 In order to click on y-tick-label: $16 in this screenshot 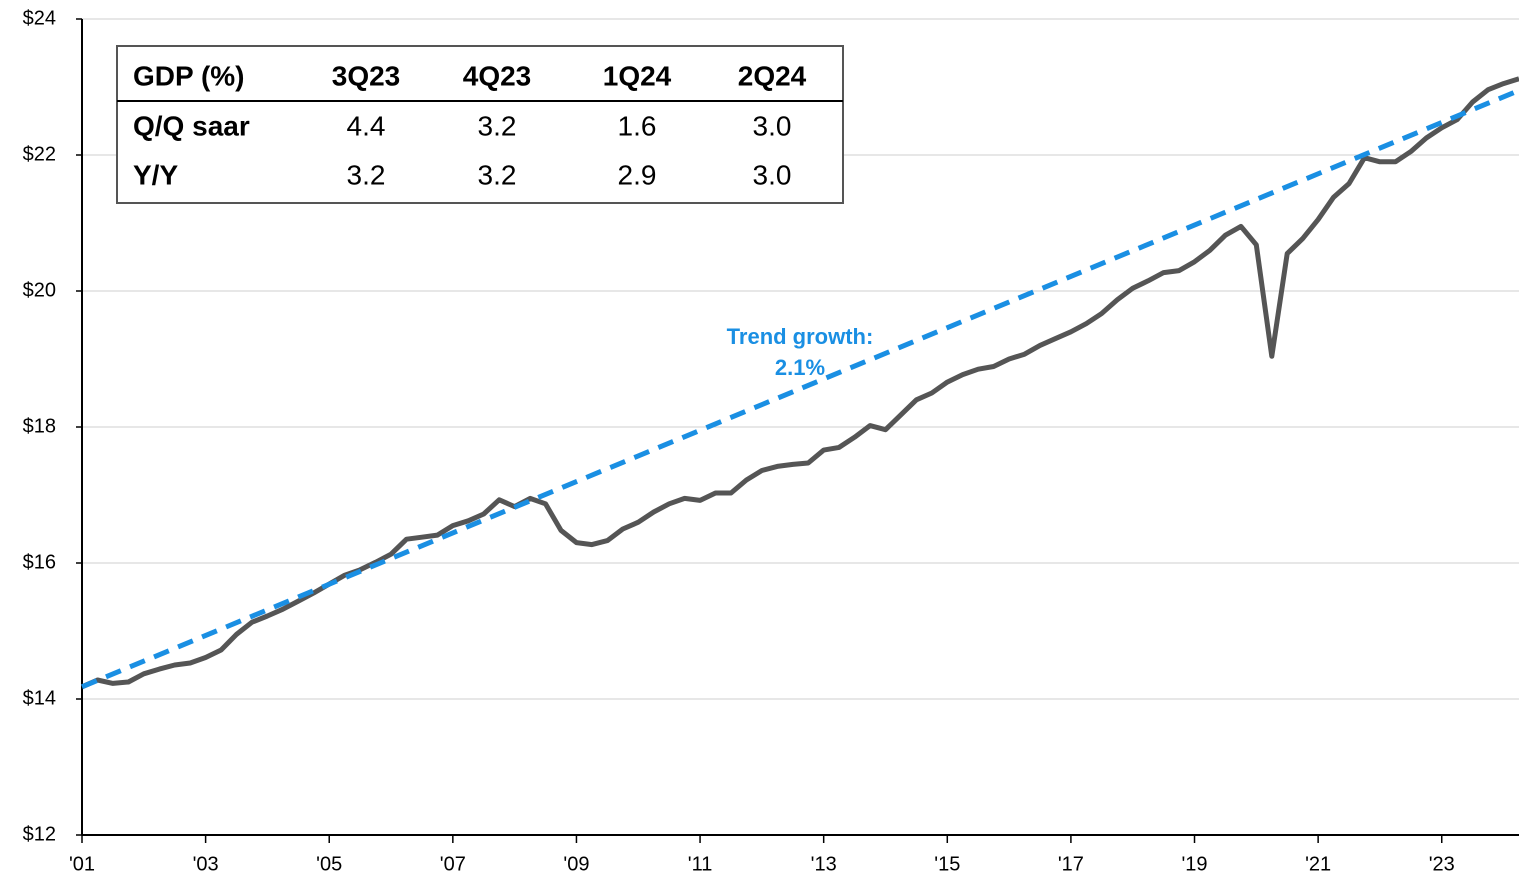, I will do `click(39, 562)`.